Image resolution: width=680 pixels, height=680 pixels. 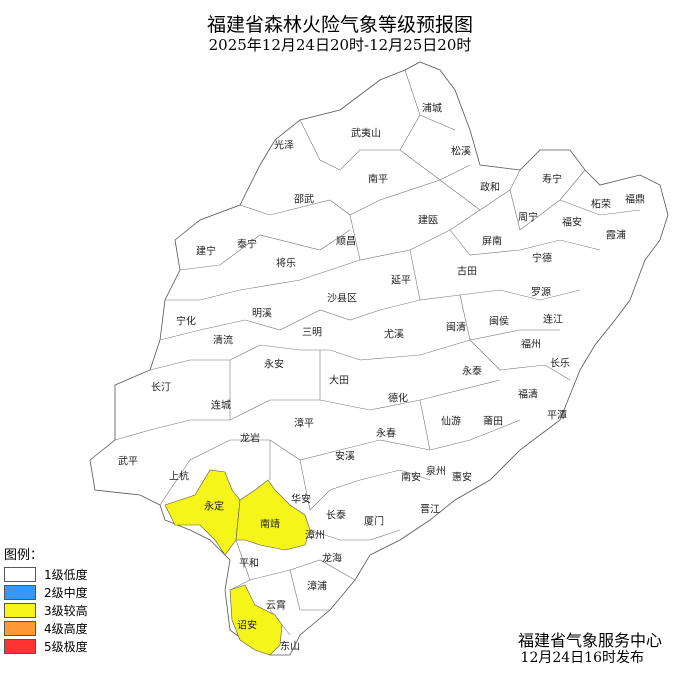 What do you see at coordinates (247, 245) in the screenshot?
I see `county-label: 泰宁` at bounding box center [247, 245].